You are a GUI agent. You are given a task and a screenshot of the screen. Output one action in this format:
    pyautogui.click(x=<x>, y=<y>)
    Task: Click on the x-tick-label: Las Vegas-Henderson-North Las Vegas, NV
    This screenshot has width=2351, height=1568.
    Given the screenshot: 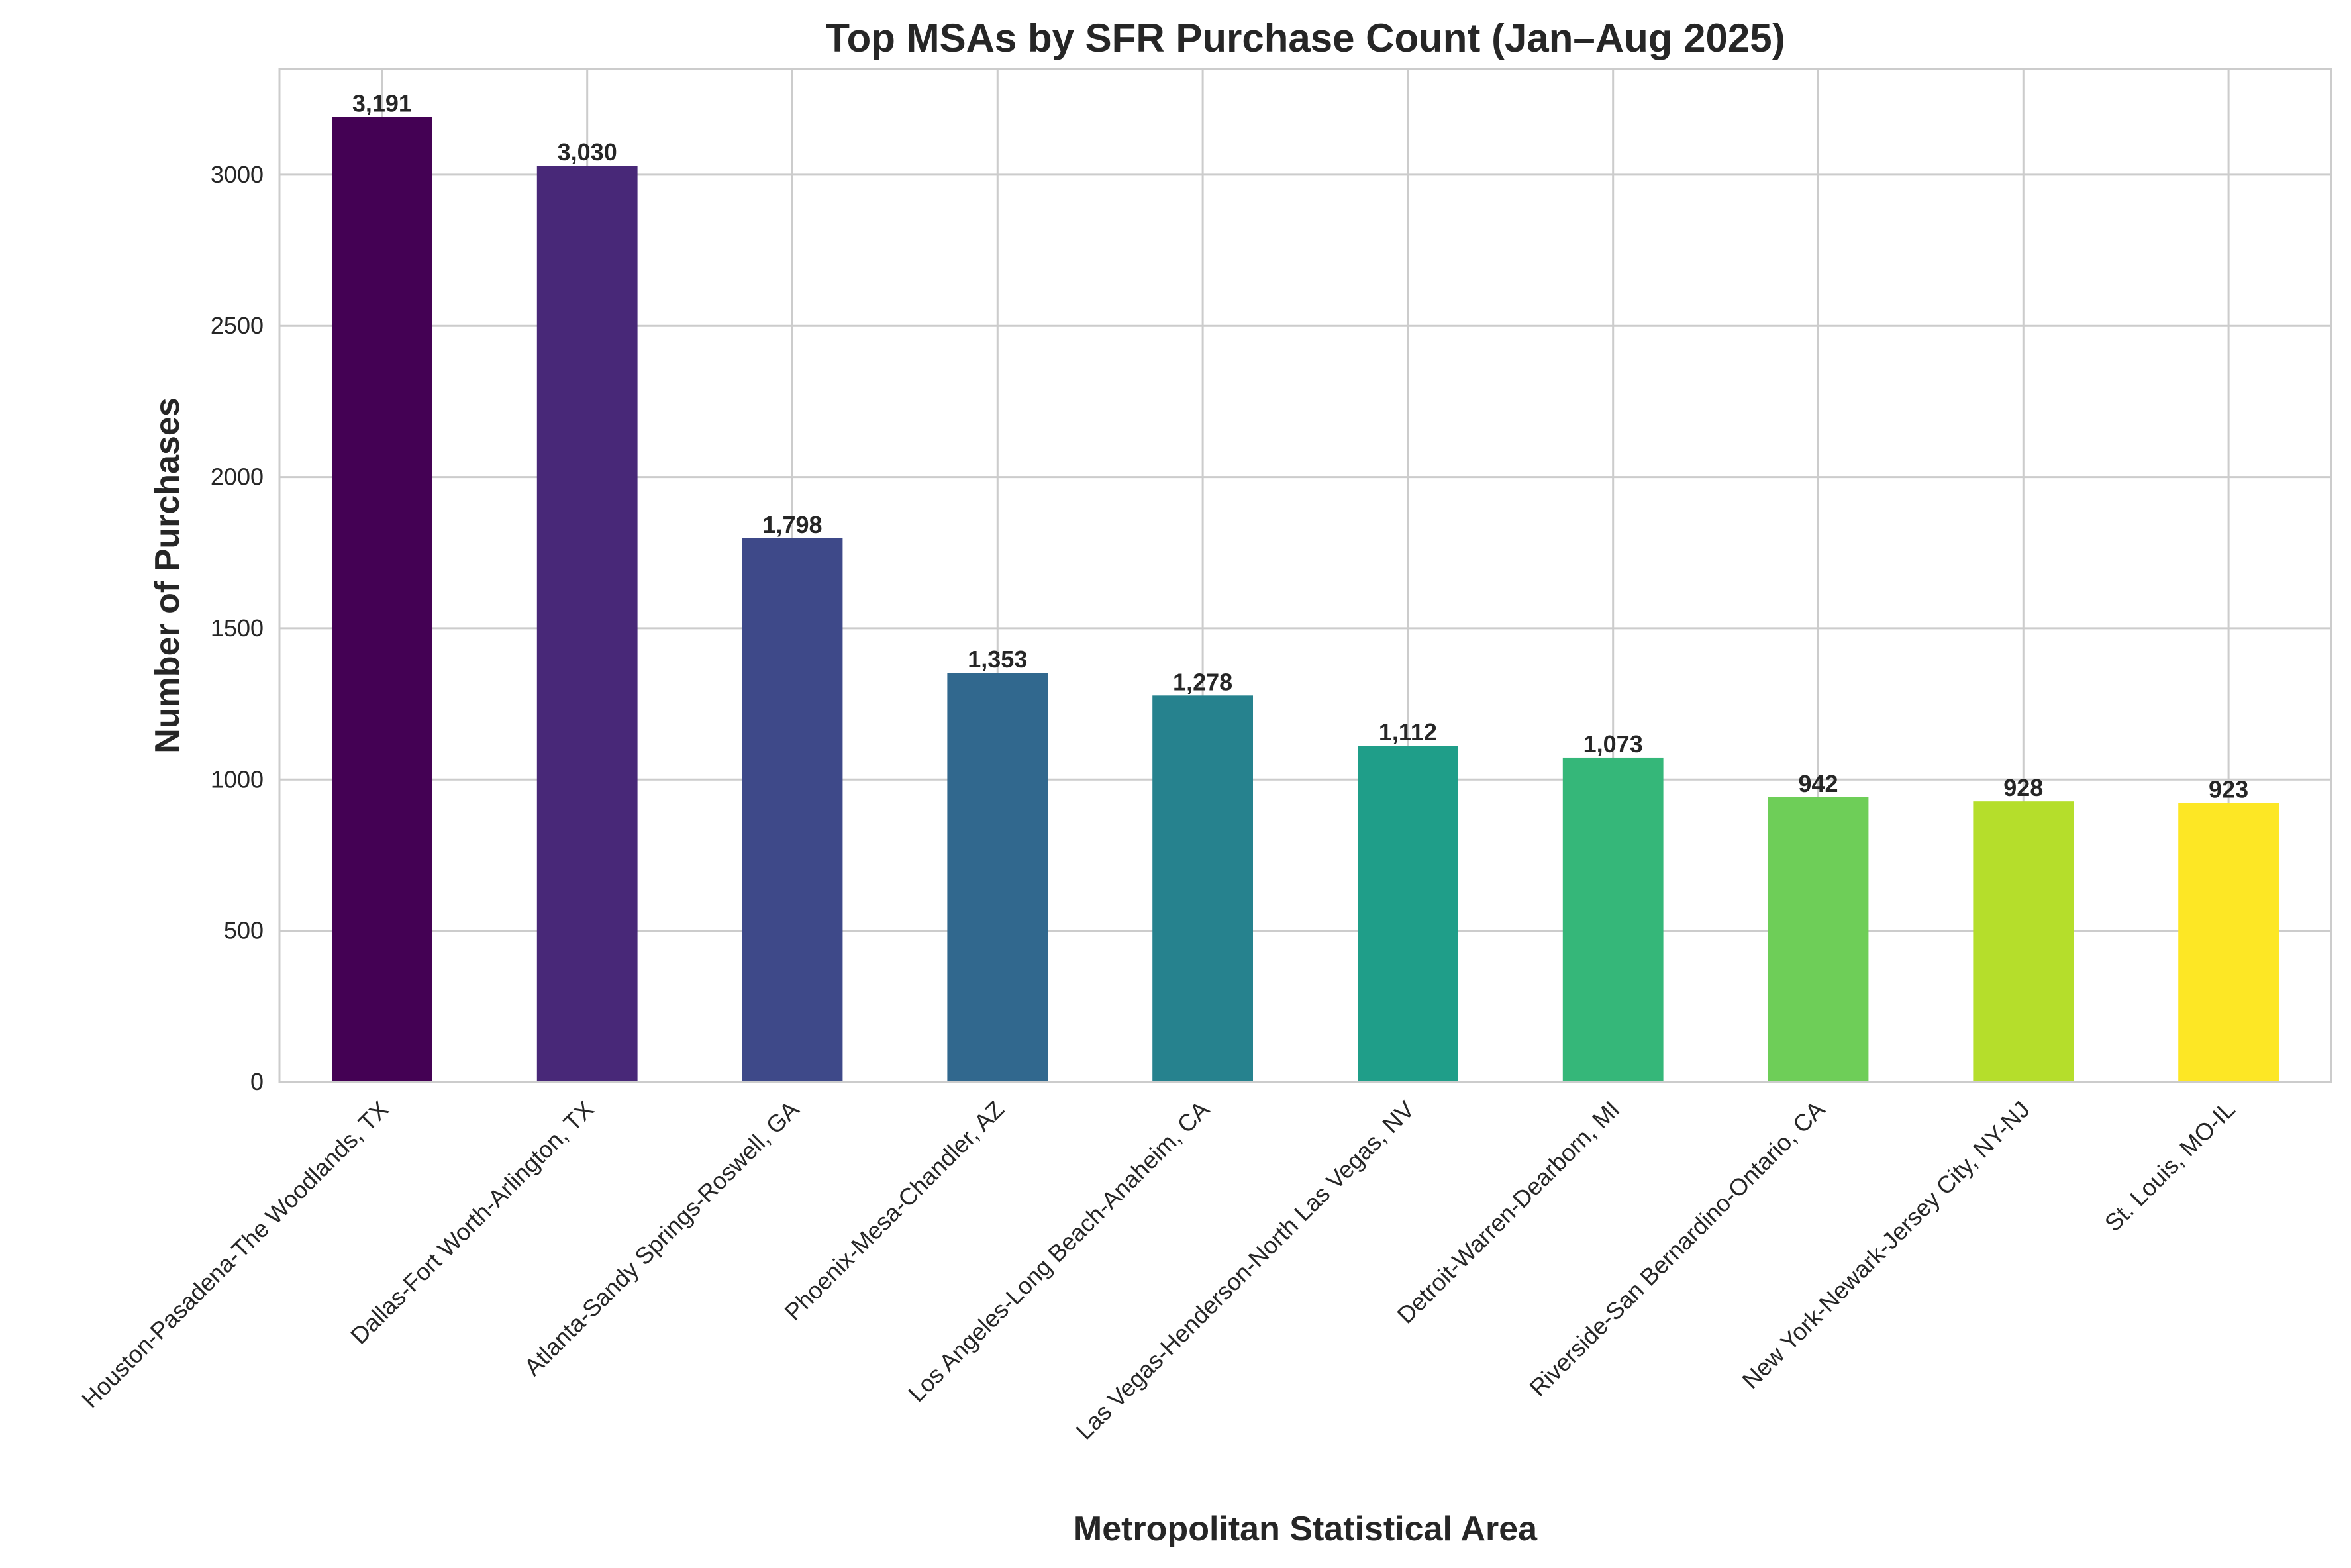 What is the action you would take?
    pyautogui.click(x=1244, y=1270)
    